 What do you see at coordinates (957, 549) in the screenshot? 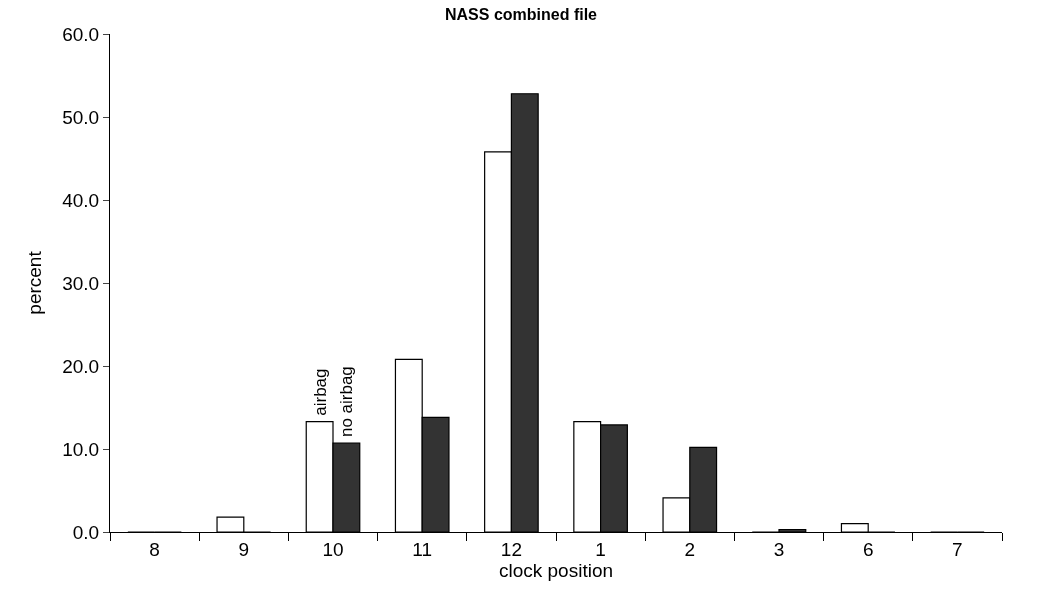
I see `x-tick-label: 7` at bounding box center [957, 549].